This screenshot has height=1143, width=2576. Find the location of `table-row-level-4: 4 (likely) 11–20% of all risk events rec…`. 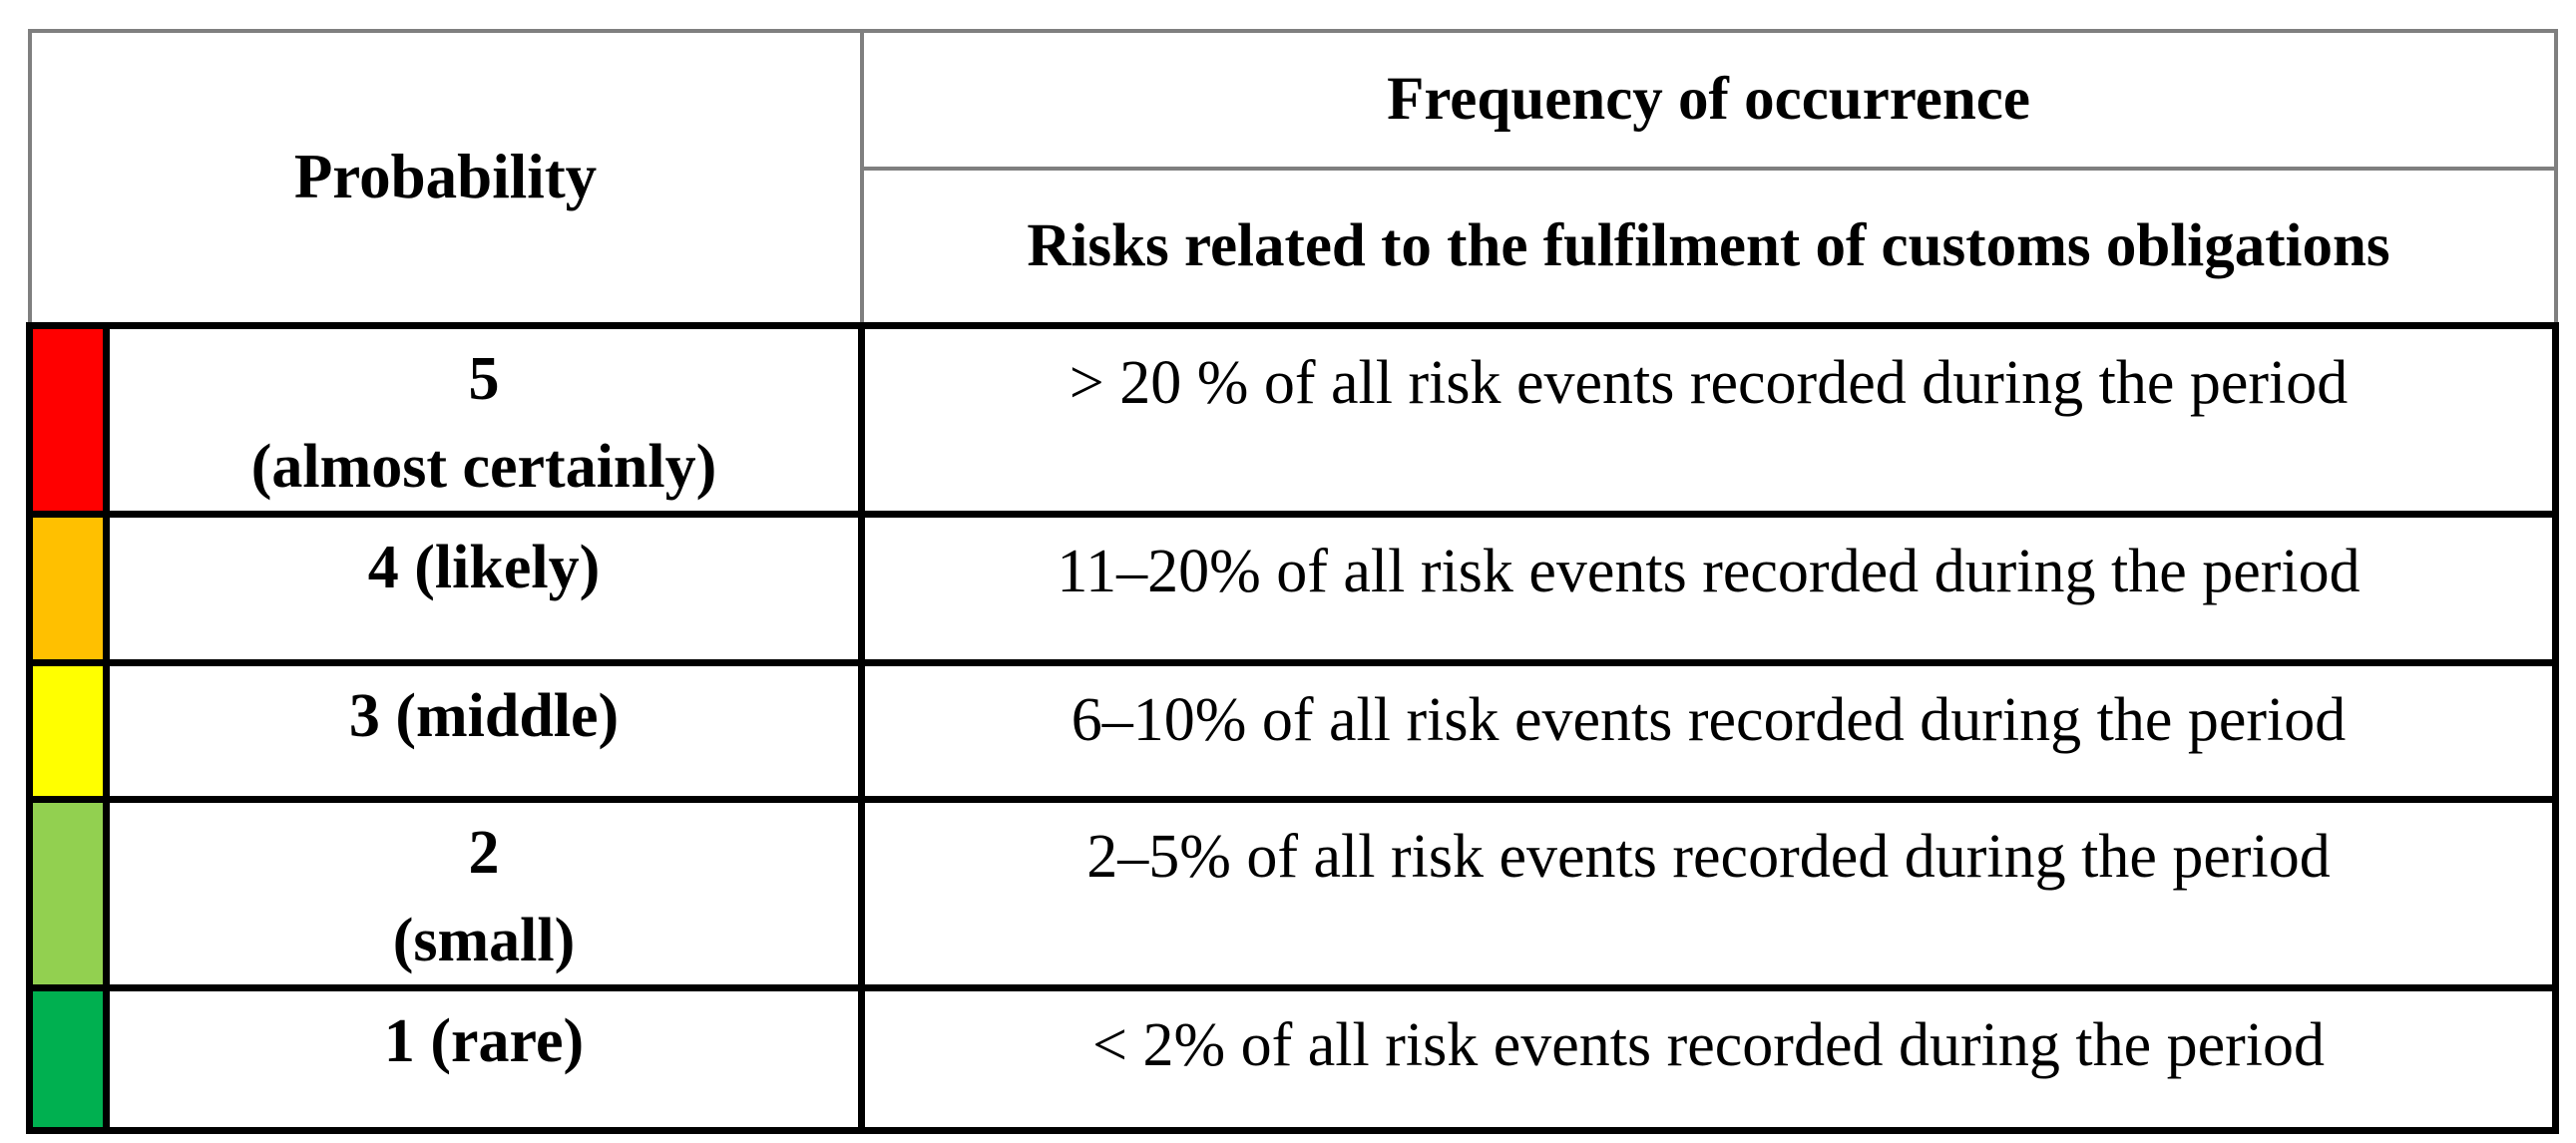

table-row-level-4: 4 (likely) 11–20% of all risk events rec… is located at coordinates (1292, 588).